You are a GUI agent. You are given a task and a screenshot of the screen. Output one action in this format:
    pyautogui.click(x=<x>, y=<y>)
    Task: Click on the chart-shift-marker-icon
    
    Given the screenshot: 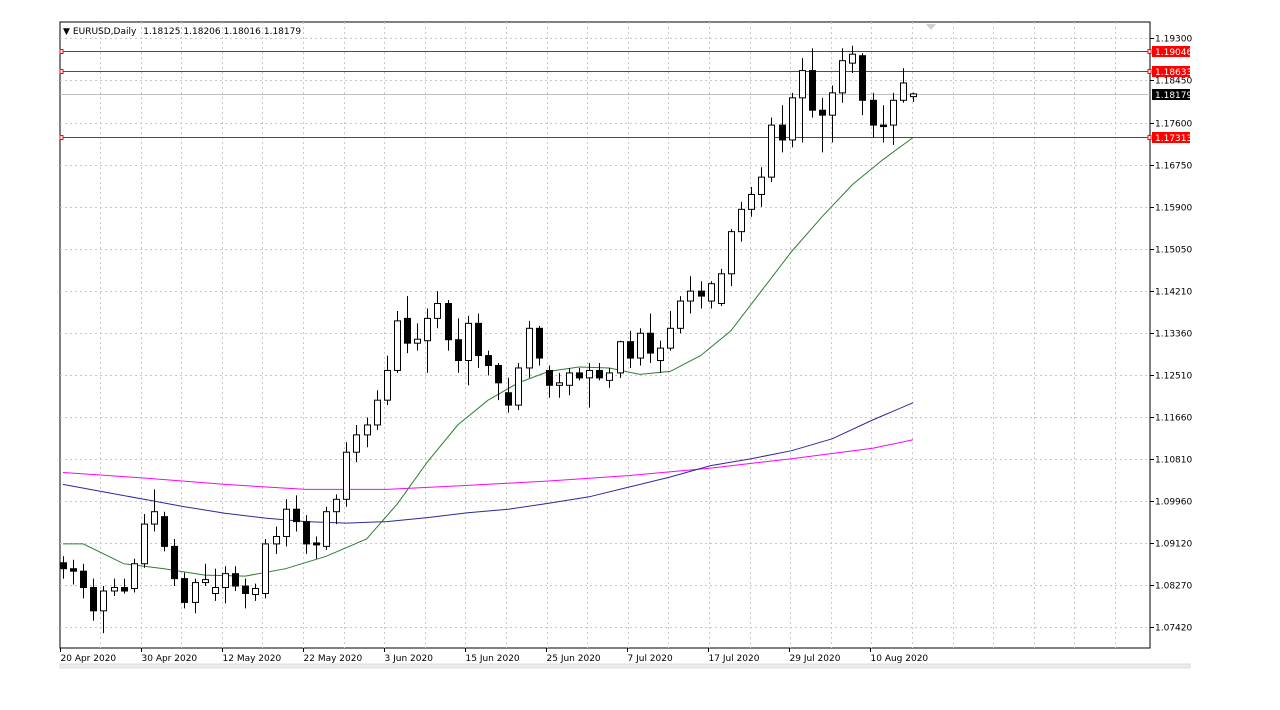 What is the action you would take?
    pyautogui.click(x=931, y=27)
    